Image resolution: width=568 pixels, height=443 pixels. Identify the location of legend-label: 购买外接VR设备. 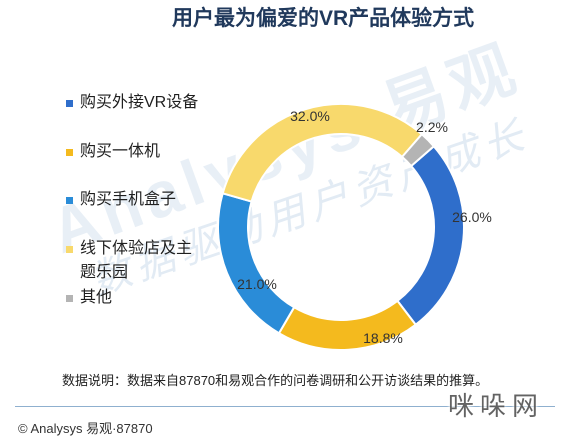
(139, 102).